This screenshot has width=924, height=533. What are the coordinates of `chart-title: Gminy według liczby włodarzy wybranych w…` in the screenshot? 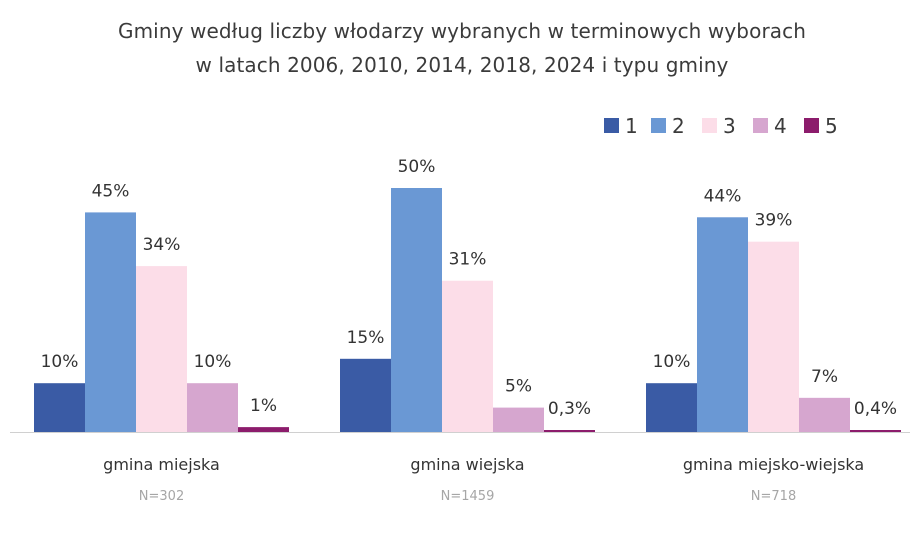 It's located at (462, 48).